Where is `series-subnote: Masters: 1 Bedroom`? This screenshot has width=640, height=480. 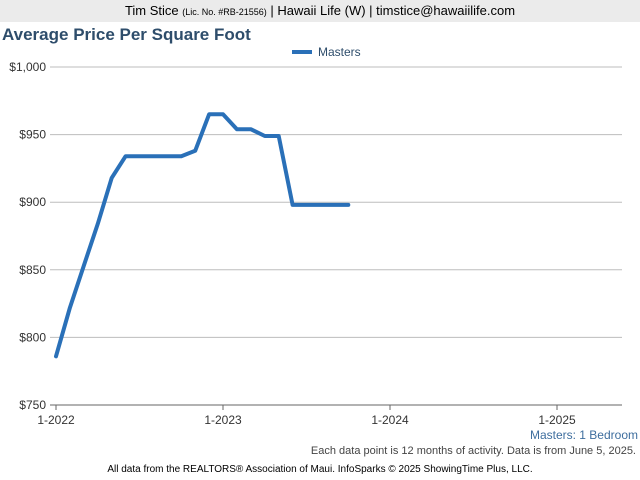
series-subnote: Masters: 1 Bedroom is located at coordinates (583, 435).